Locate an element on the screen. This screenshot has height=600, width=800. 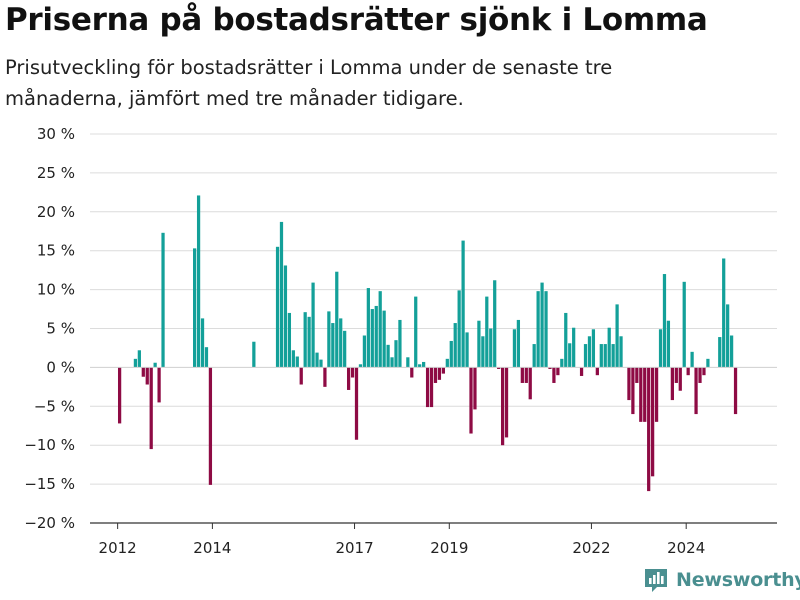
brand-name: Newsworthy is located at coordinates (738, 580).